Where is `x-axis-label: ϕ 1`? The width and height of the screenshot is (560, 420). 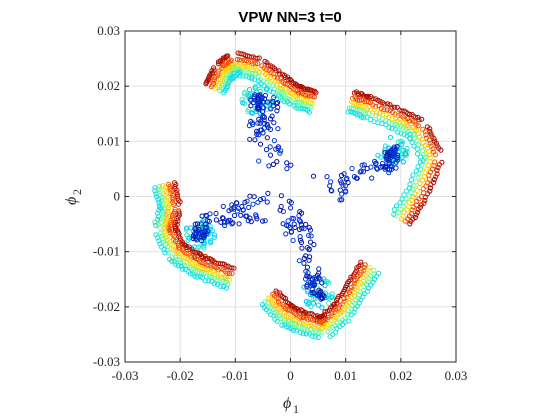
x-axis-label: ϕ 1 is located at coordinates (291, 405).